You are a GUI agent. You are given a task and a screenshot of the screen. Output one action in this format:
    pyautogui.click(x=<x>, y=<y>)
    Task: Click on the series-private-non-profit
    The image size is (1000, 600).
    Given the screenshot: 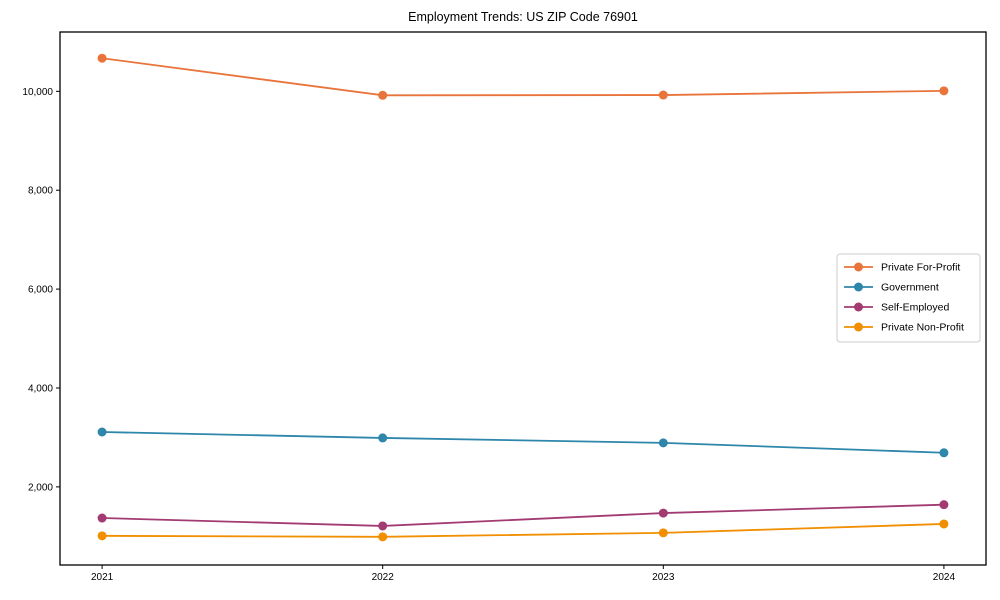 What is the action you would take?
    pyautogui.click(x=523, y=530)
    